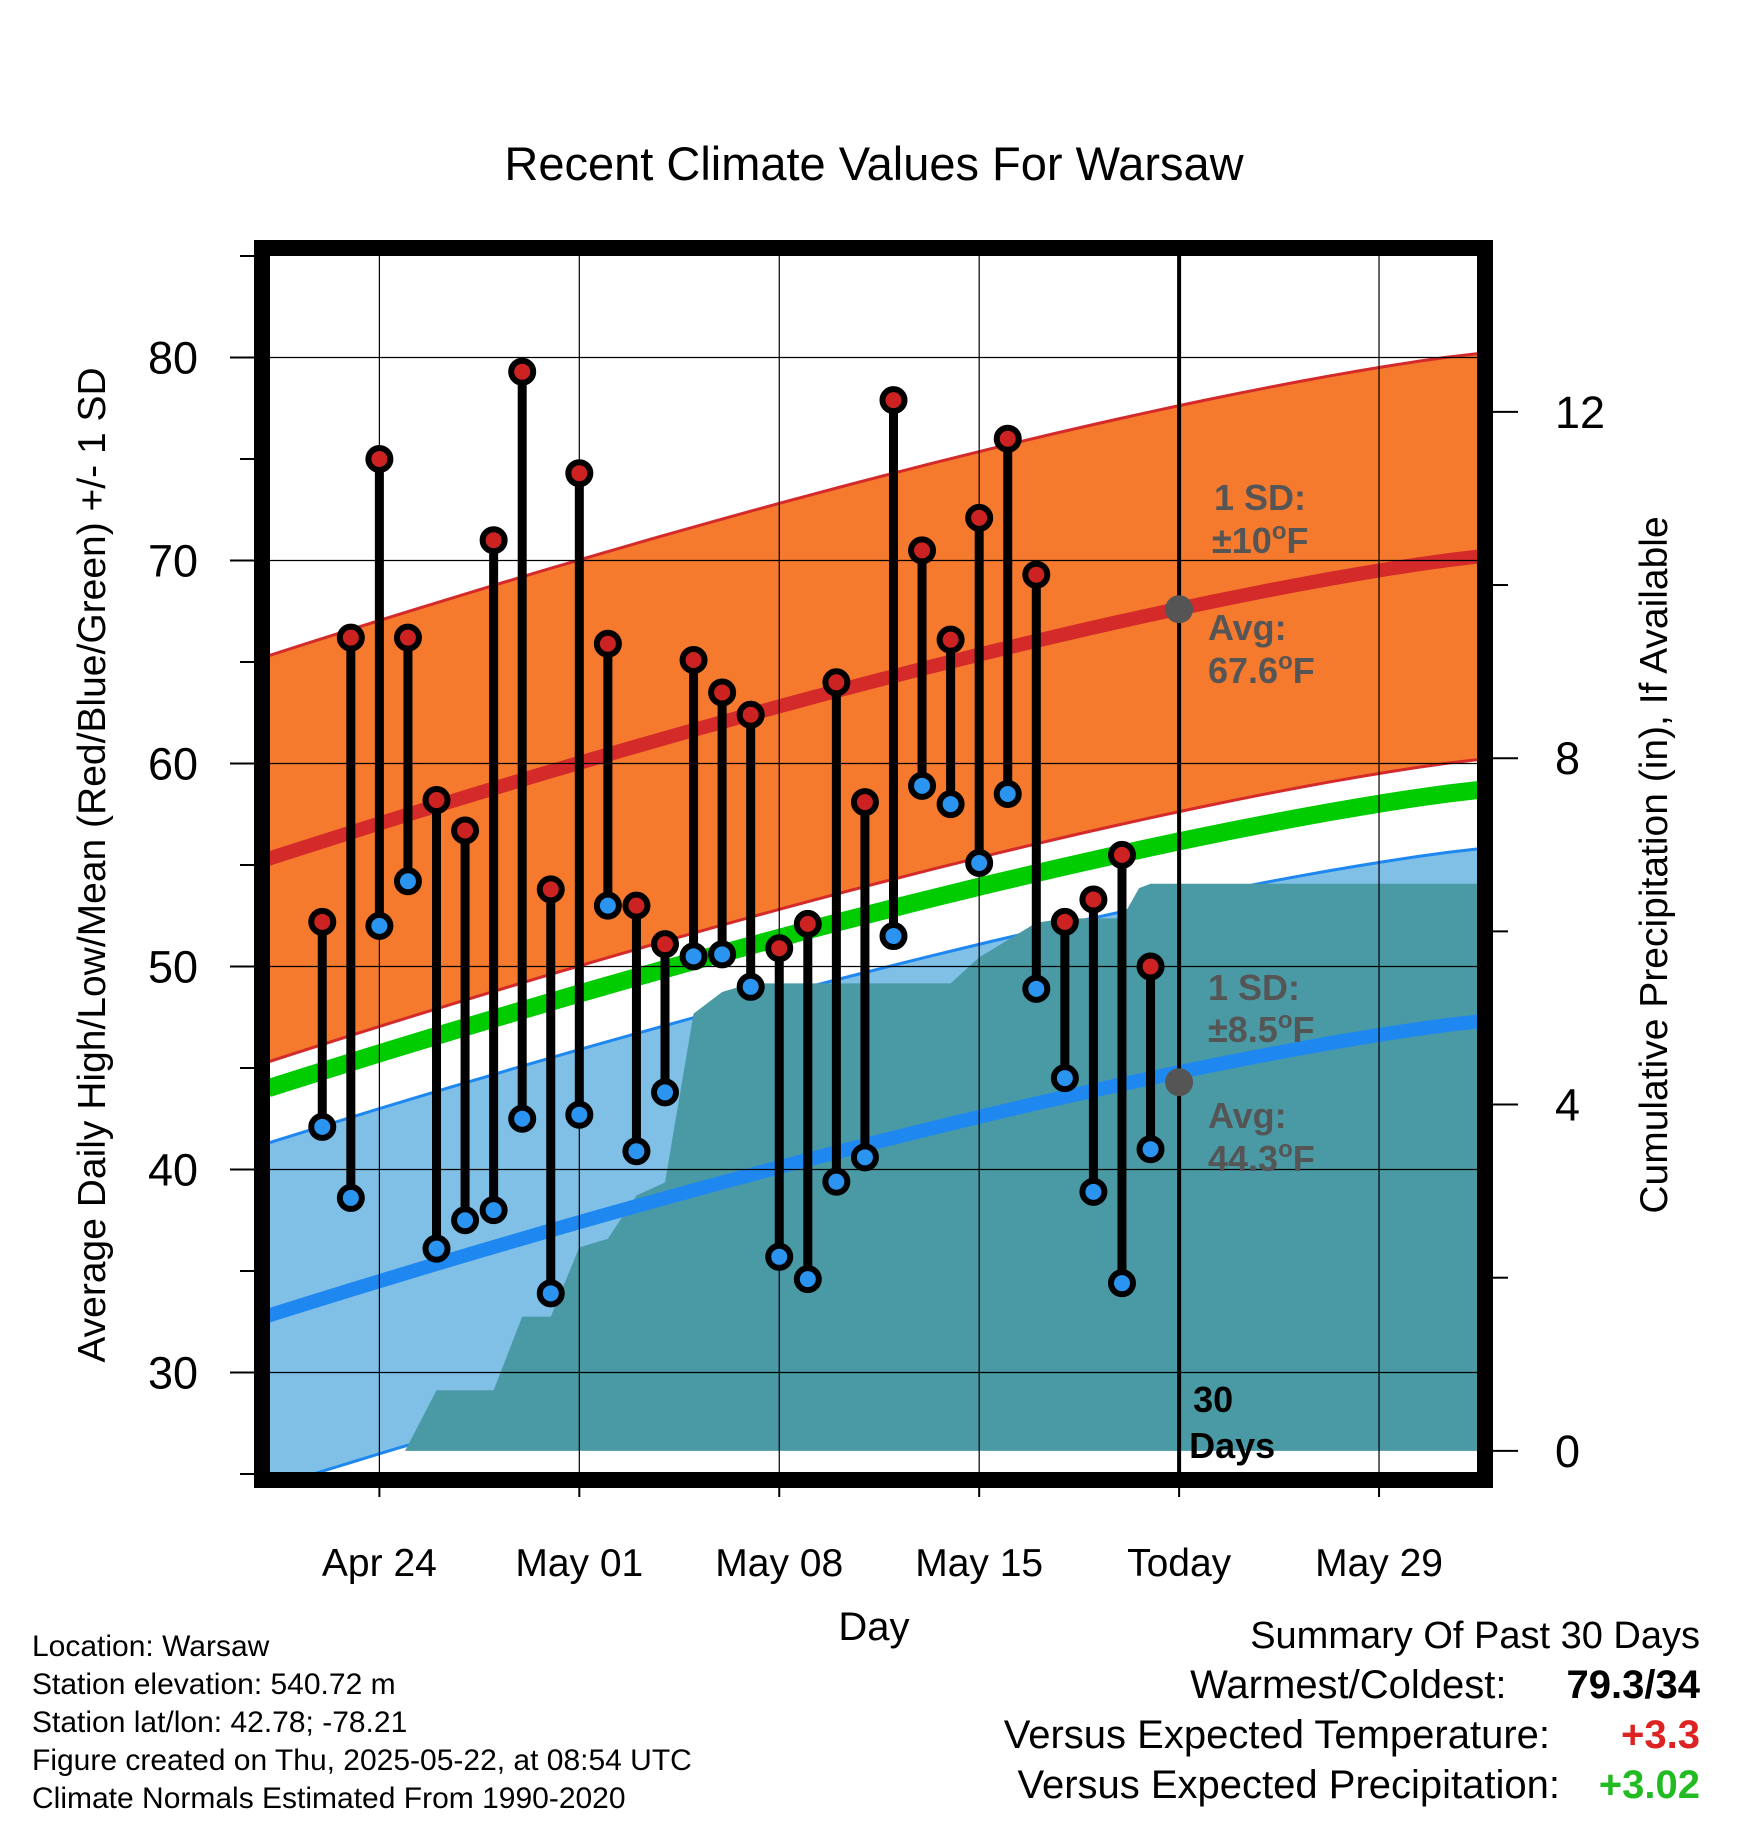 This screenshot has width=1748, height=1828. Describe the element at coordinates (1260, 539) in the screenshot. I see `high-sd-value: ±10oF` at that location.